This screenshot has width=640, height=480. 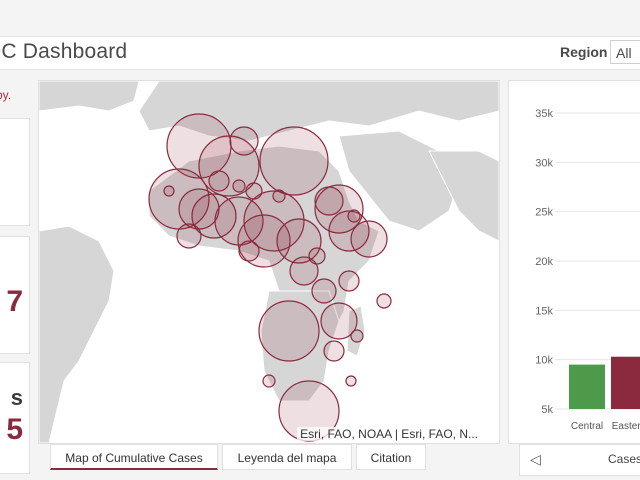 I want to click on land-south-america, so click(x=77, y=334).